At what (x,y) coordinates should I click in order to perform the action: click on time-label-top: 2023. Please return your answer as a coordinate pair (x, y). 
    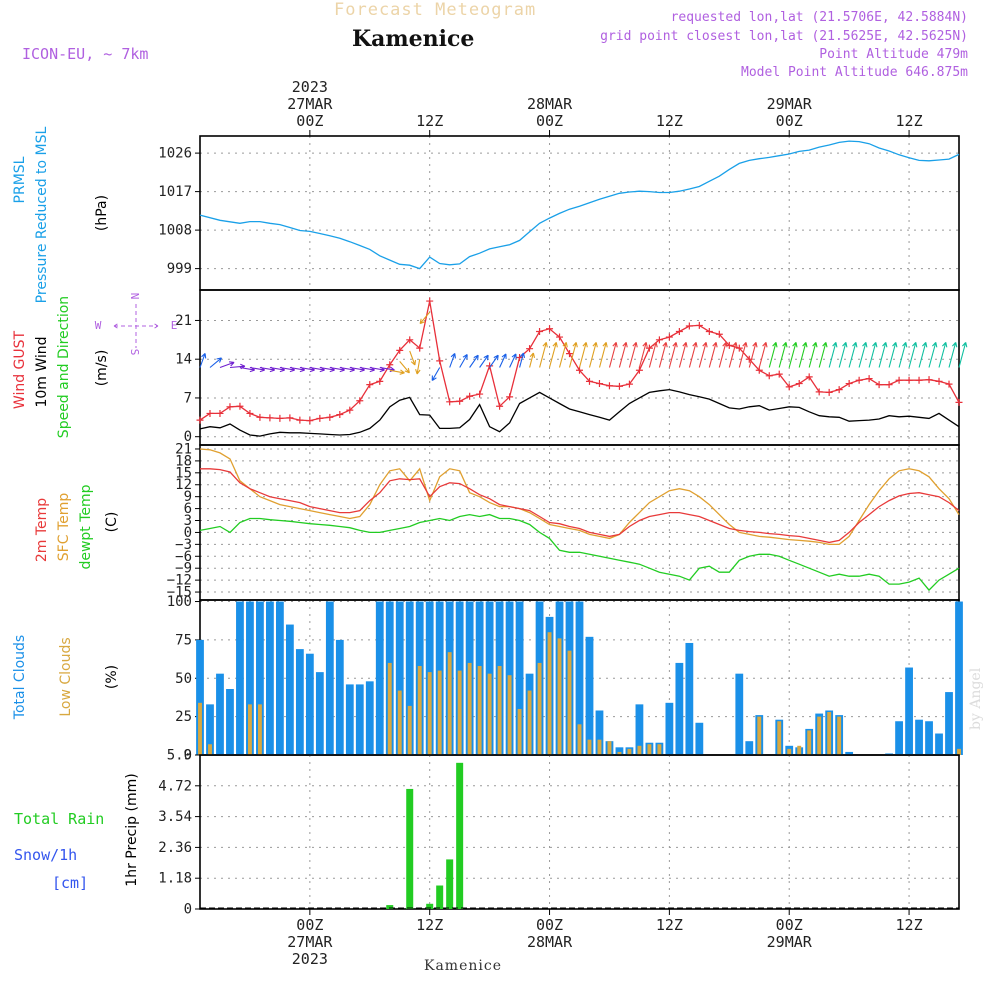
    Looking at the image, I should click on (310, 87).